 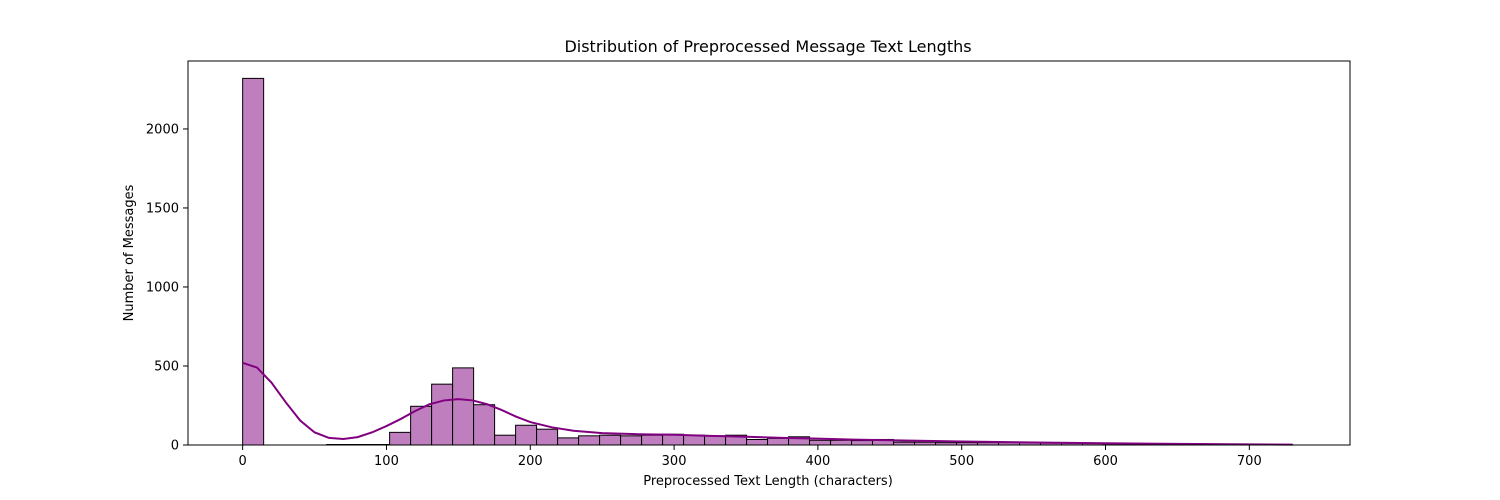 I want to click on y-tick-label: 0, so click(x=175, y=446).